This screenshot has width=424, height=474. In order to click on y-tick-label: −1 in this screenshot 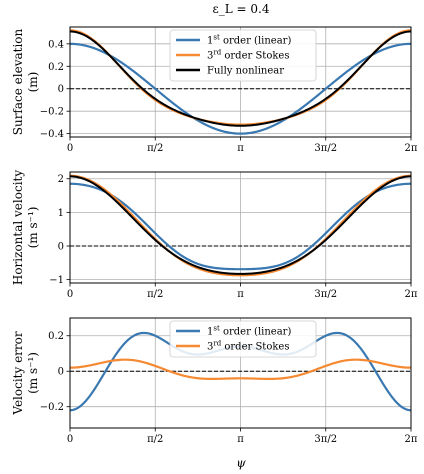, I will do `click(56, 280)`.